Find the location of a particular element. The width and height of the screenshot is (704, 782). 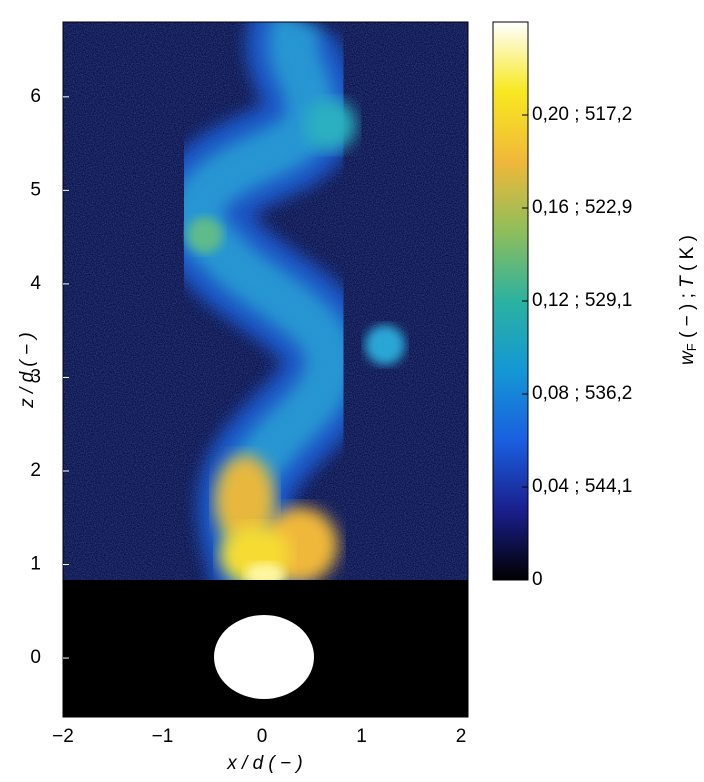

colorbar-tick-label: 0,08 ; 536,2 is located at coordinates (582, 393).